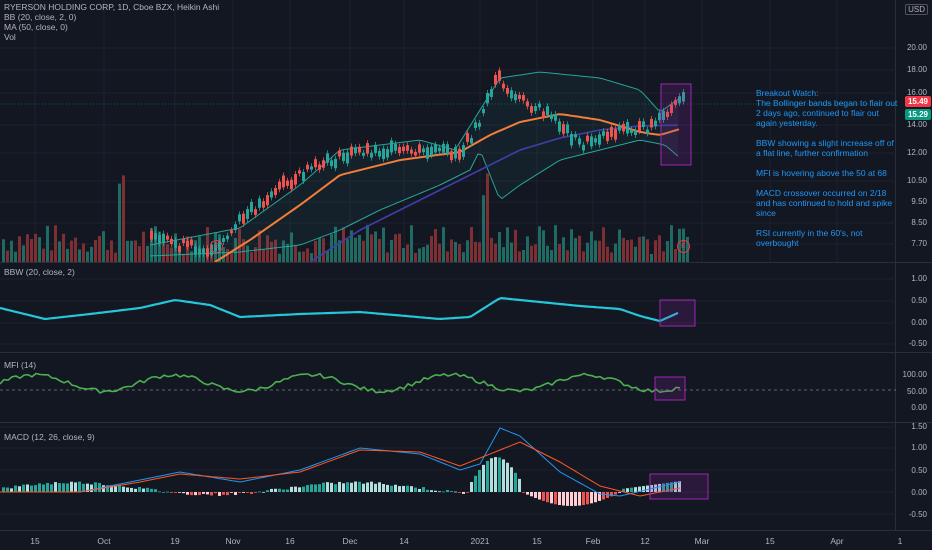 The width and height of the screenshot is (932, 550). Describe the element at coordinates (593, 541) in the screenshot. I see `time-axis-label: Feb` at that location.